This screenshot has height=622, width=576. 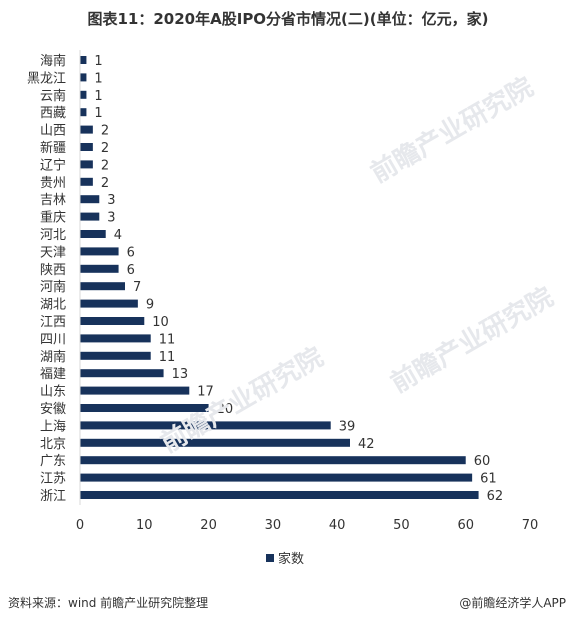 I want to click on value-label: 20, so click(x=225, y=409).